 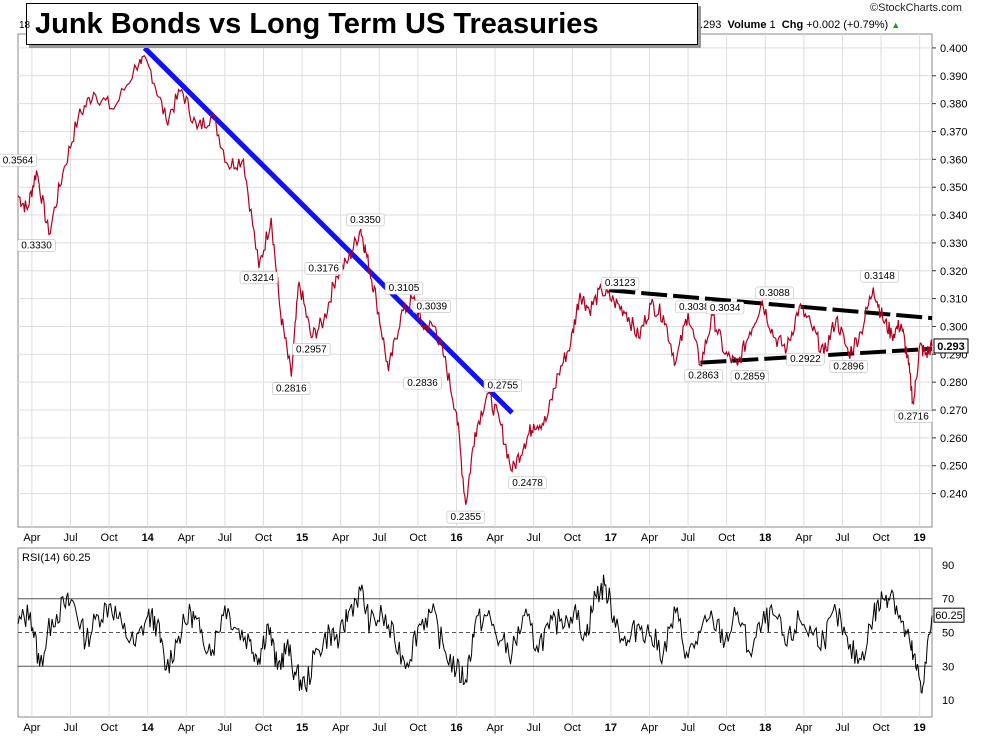 What do you see at coordinates (954, 132) in the screenshot?
I see `price-y-tick-label: 0.370` at bounding box center [954, 132].